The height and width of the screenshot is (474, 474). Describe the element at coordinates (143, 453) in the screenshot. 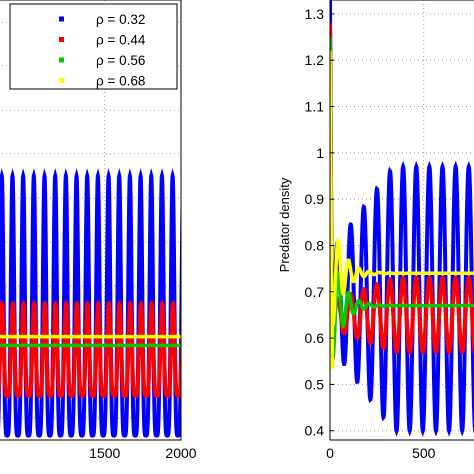

I see `left-x-ticks: 1500 2000` at that location.